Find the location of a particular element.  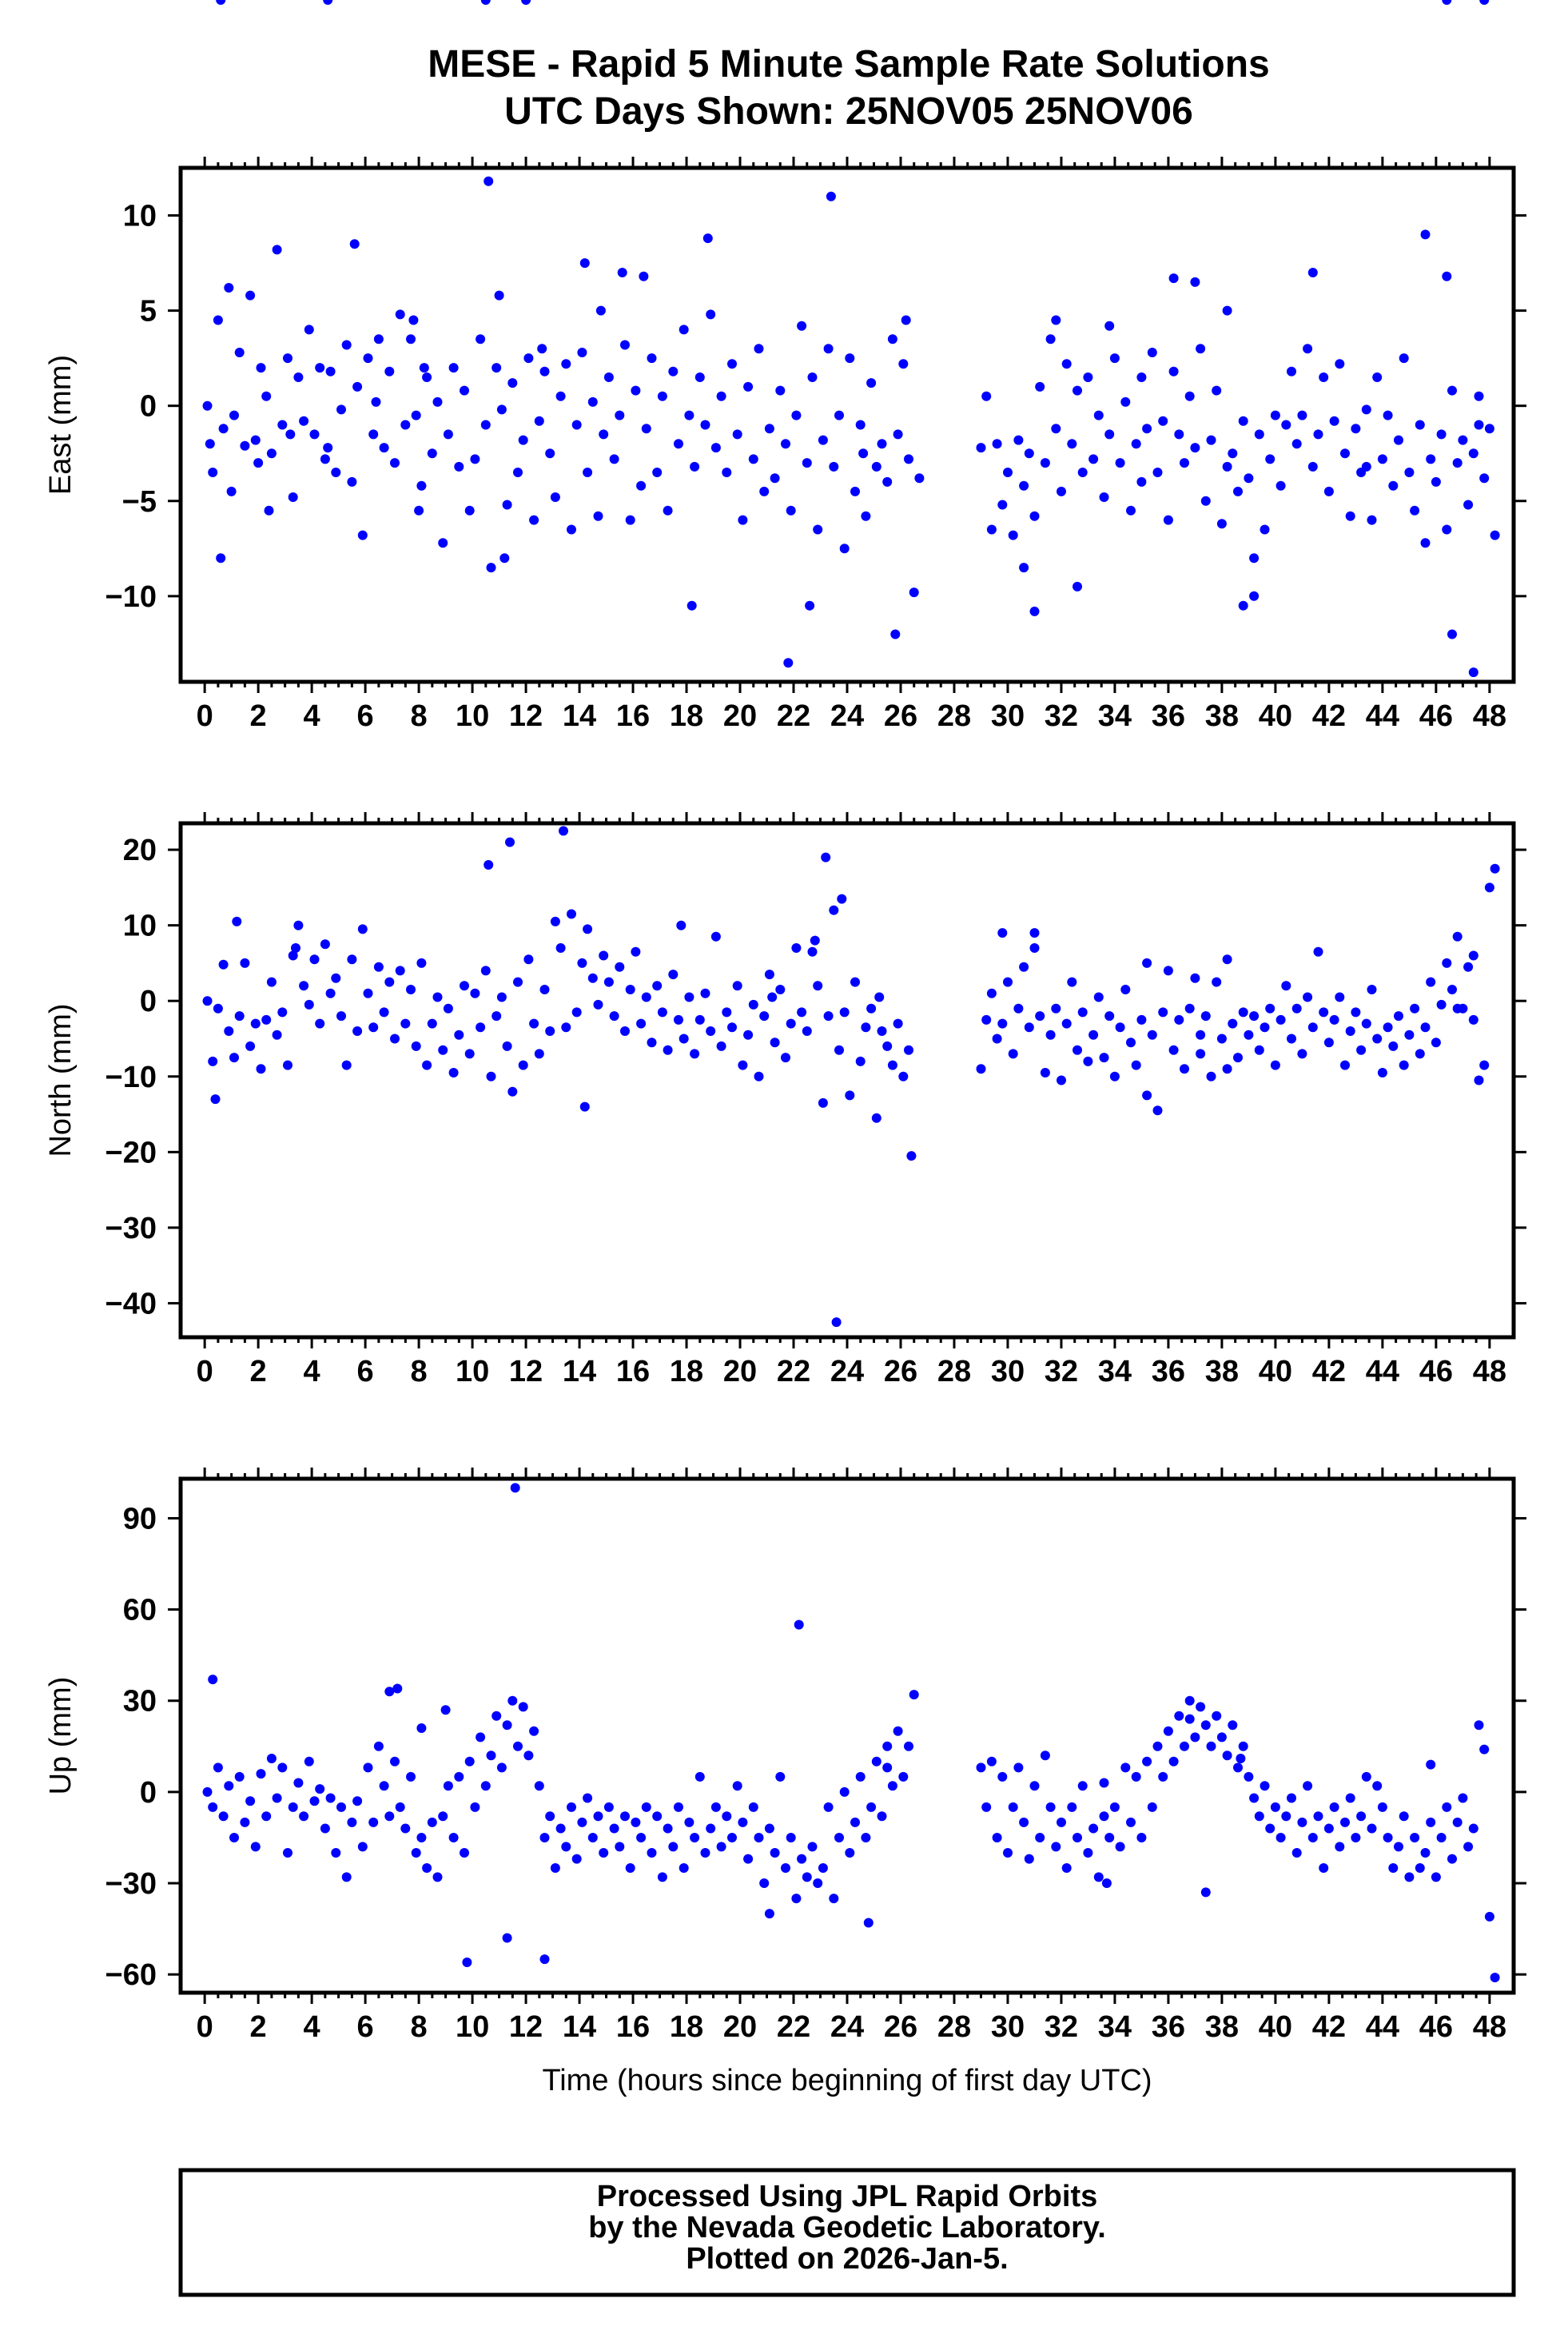

x-tick-label: 6 is located at coordinates (365, 2027).